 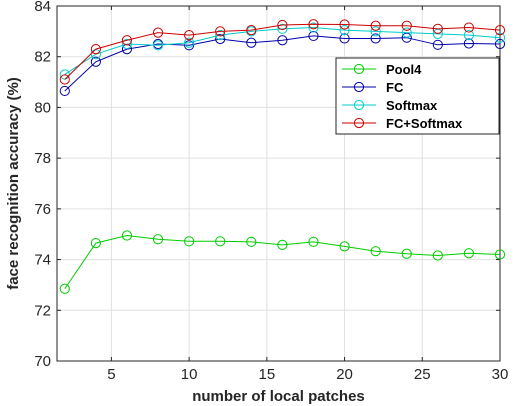 What do you see at coordinates (500, 374) in the screenshot?
I see `x-tick-label: 30` at bounding box center [500, 374].